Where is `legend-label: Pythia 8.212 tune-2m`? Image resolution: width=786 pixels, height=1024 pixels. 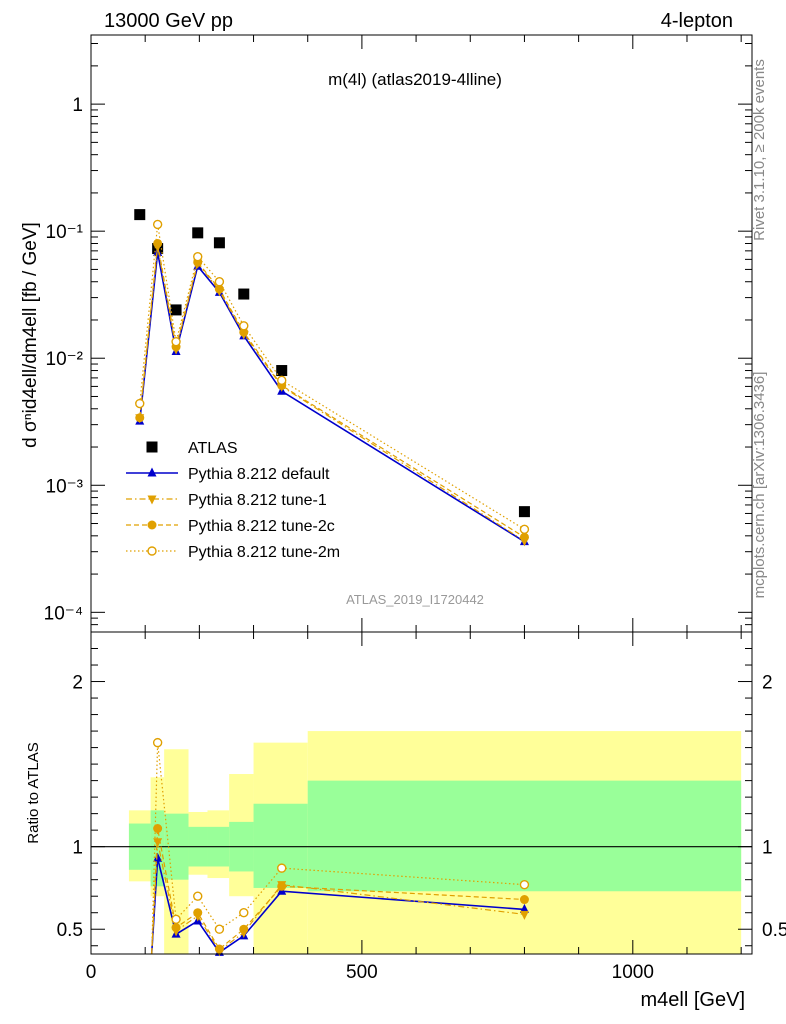 legend-label: Pythia 8.212 tune-2m is located at coordinates (264, 552).